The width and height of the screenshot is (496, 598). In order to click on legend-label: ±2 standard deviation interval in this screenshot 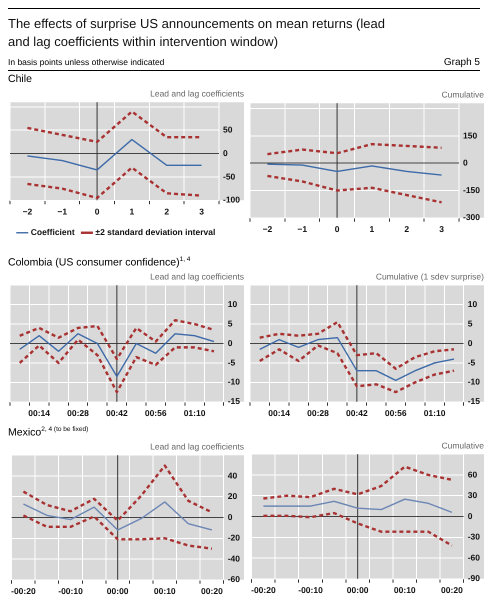, I will do `click(155, 232)`.